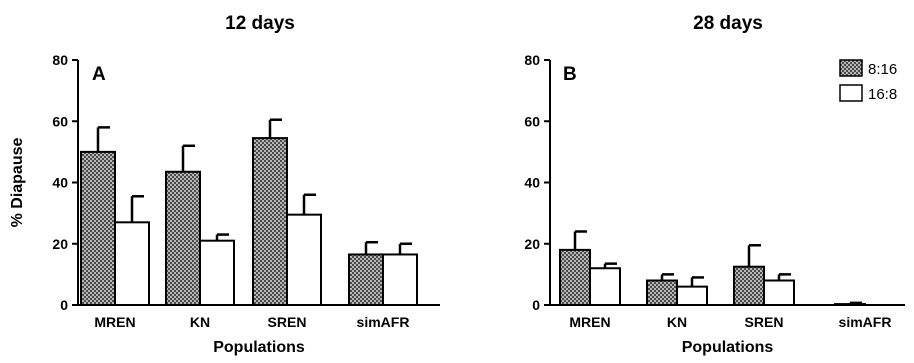 This screenshot has height=363, width=914. Describe the element at coordinates (260, 23) in the screenshot. I see `chart-title: 12 days` at that location.